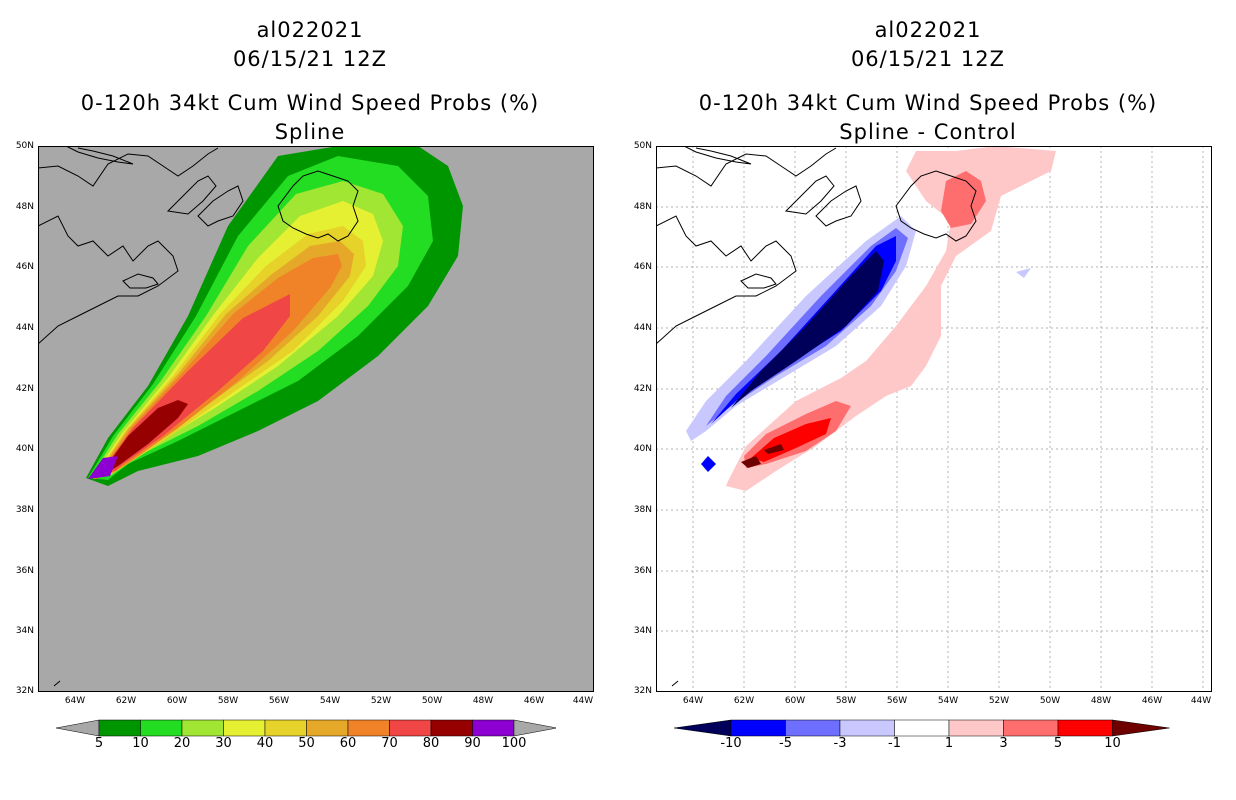  I want to click on colorbar-label: 100, so click(514, 743).